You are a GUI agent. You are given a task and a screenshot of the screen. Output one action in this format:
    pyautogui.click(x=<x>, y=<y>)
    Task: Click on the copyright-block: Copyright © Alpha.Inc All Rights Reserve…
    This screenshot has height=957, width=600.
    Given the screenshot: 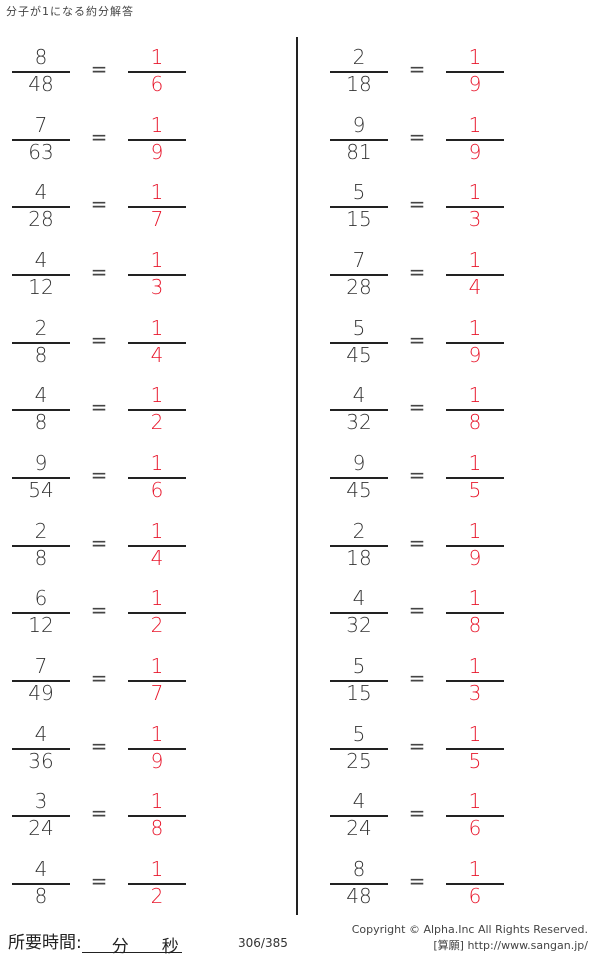 What is the action you would take?
    pyautogui.click(x=470, y=938)
    